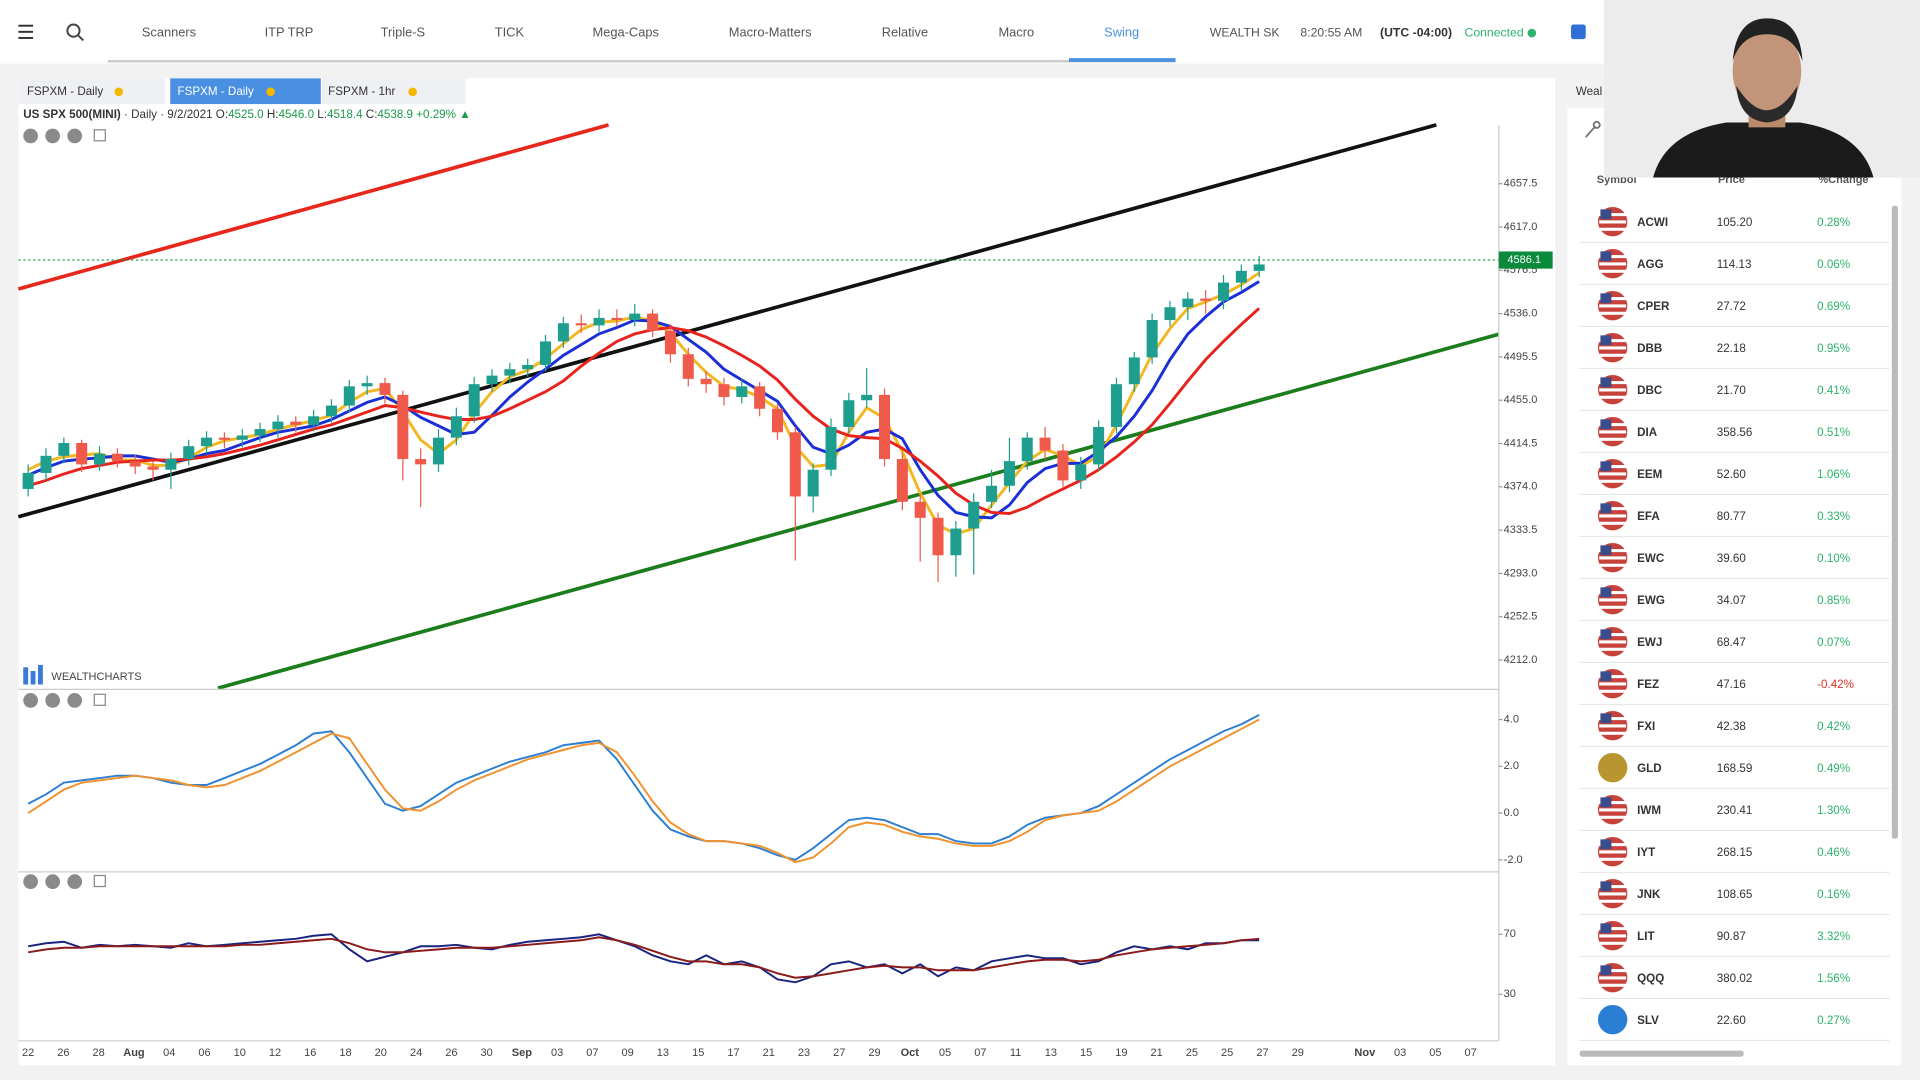  What do you see at coordinates (1645, 936) in the screenshot?
I see `cell: LIT` at bounding box center [1645, 936].